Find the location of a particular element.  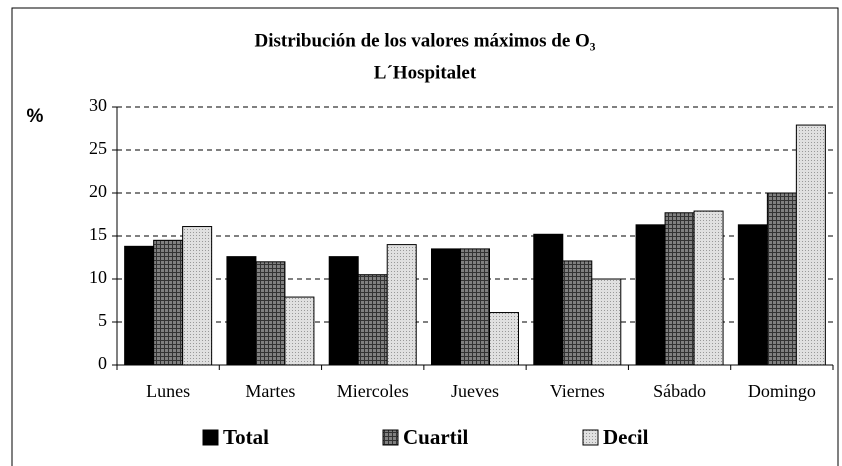

x-tick-label: Domingo is located at coordinates (782, 391).